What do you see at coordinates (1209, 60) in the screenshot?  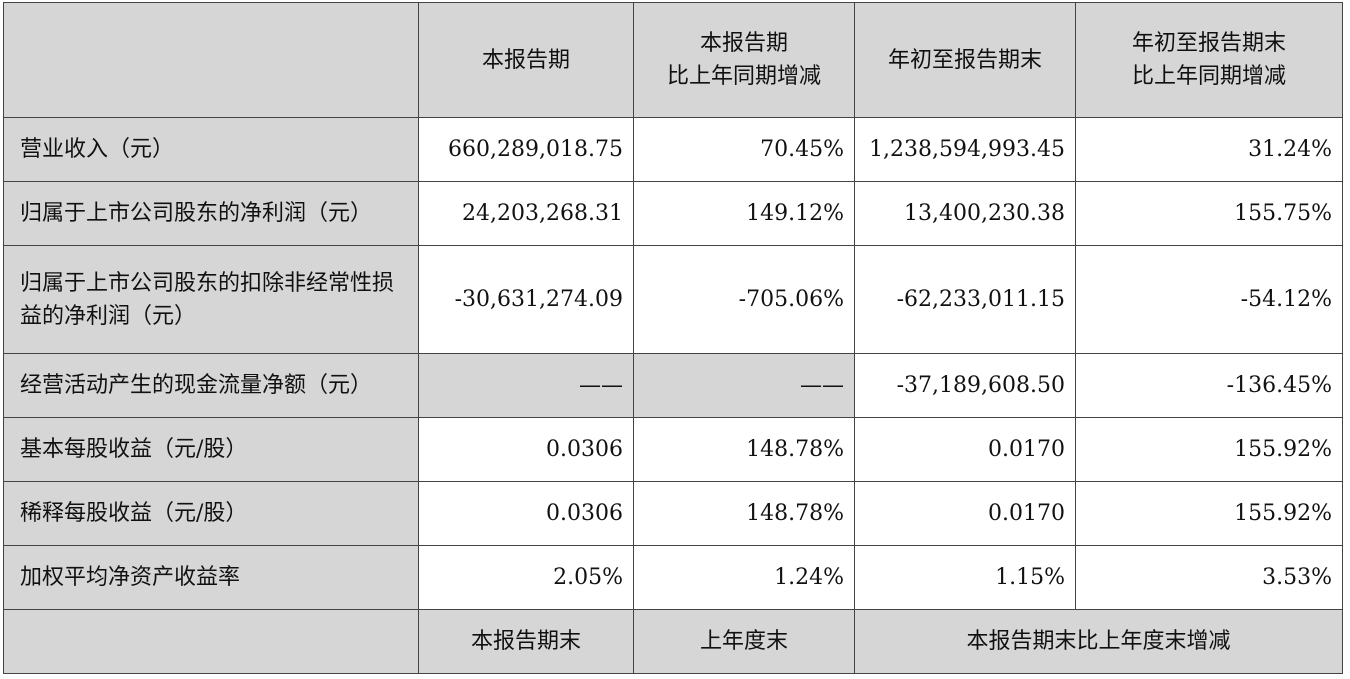 I see `header-ytd-yoy: 年初至报告期末 比上年同期增减` at bounding box center [1209, 60].